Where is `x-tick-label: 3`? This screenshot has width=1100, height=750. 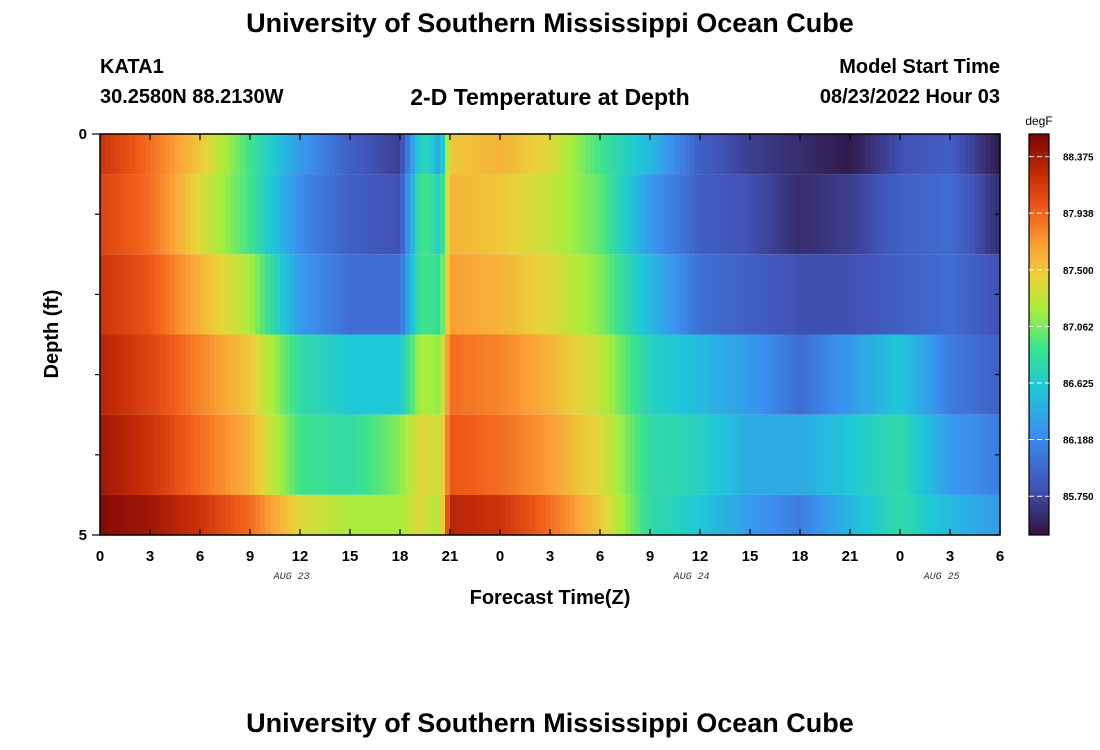 x-tick-label: 3 is located at coordinates (550, 556).